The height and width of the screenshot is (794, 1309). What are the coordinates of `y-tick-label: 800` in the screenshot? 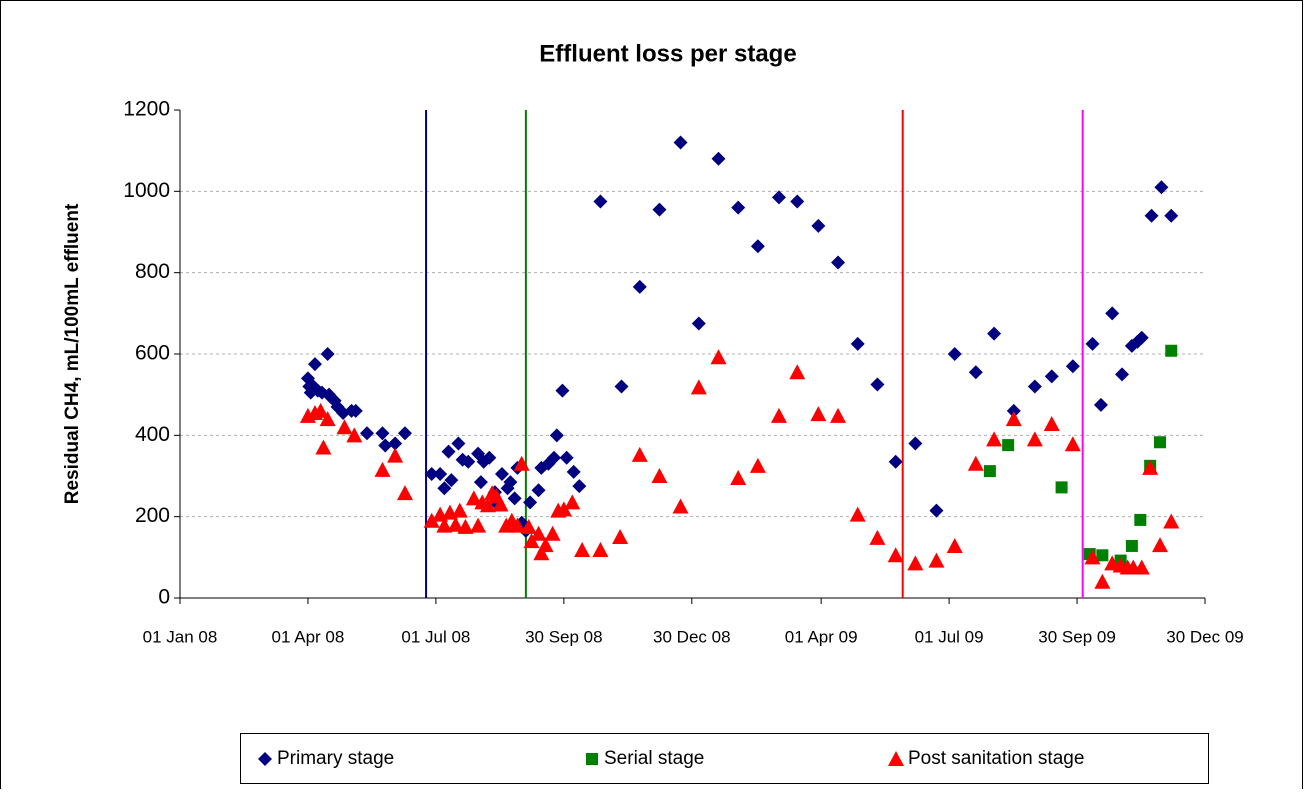 It's located at (152, 271).